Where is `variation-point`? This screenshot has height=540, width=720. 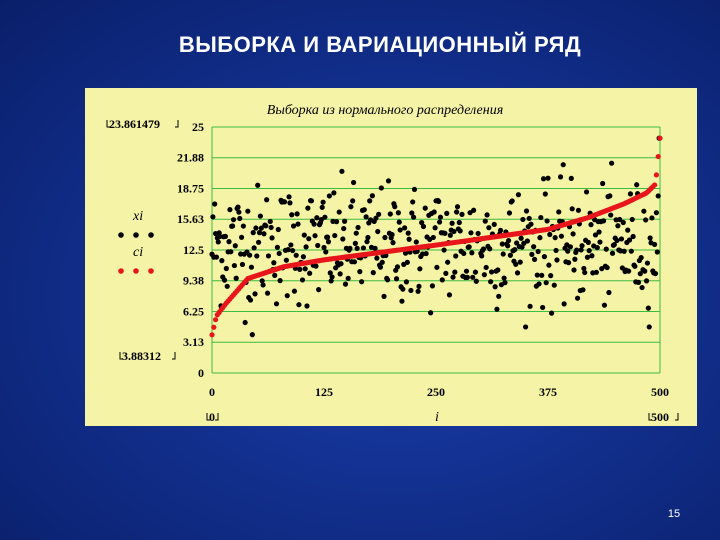 variation-point is located at coordinates (215, 320).